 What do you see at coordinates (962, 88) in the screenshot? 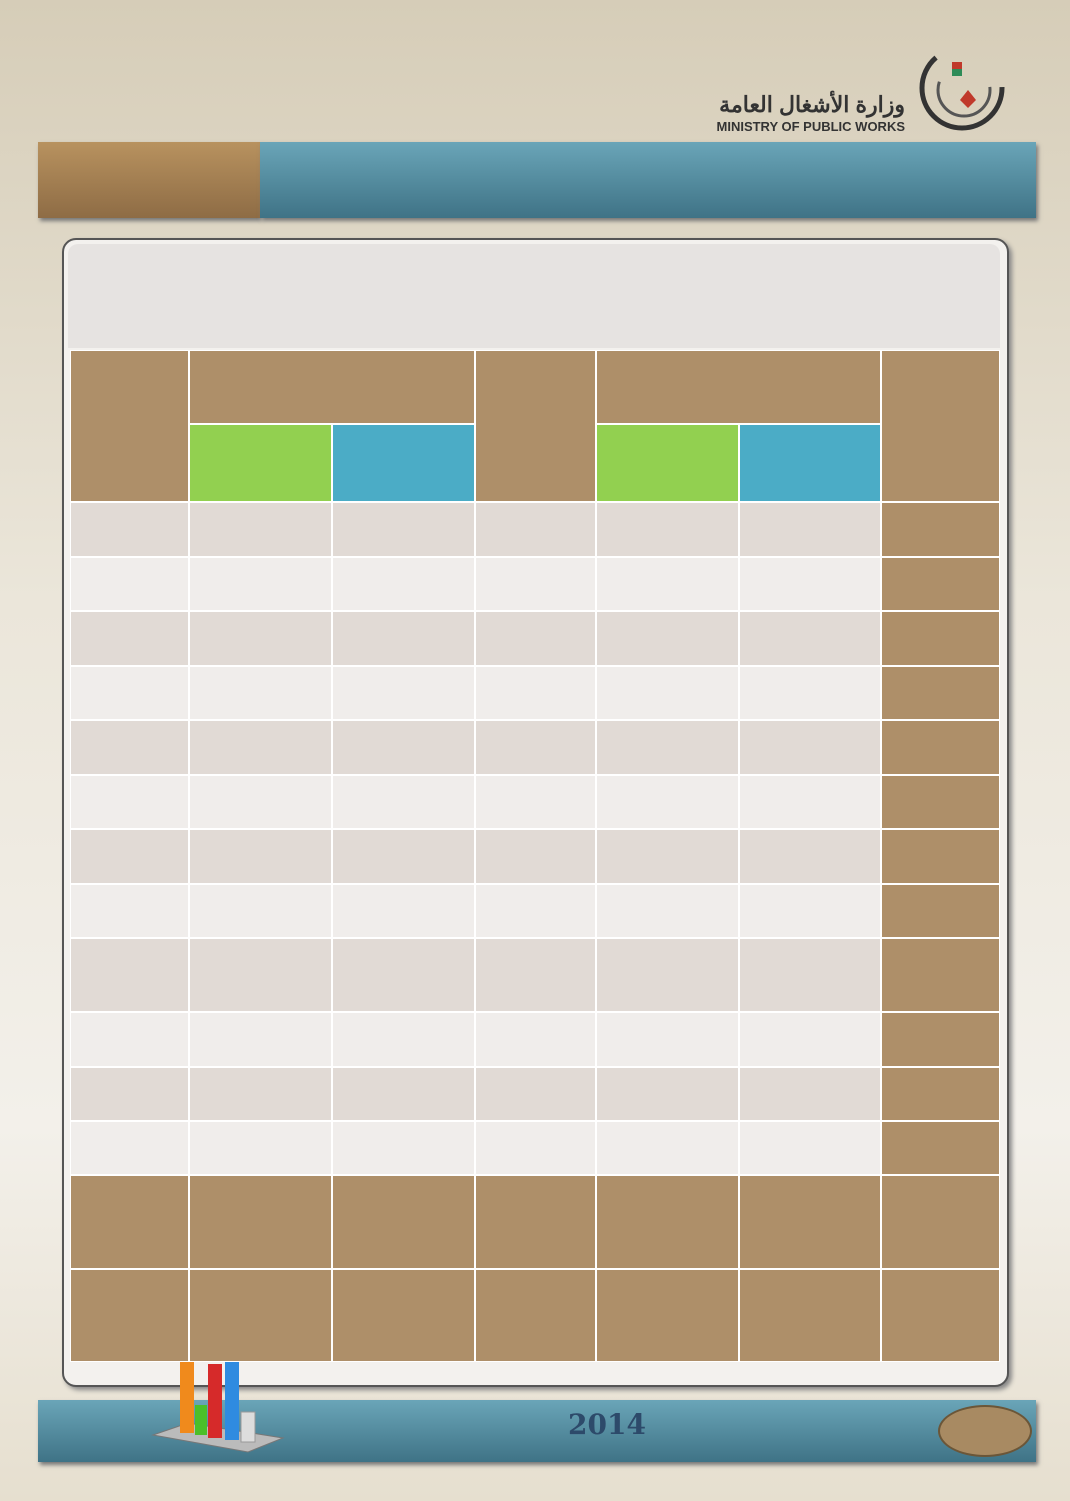
I see `logo` at bounding box center [962, 88].